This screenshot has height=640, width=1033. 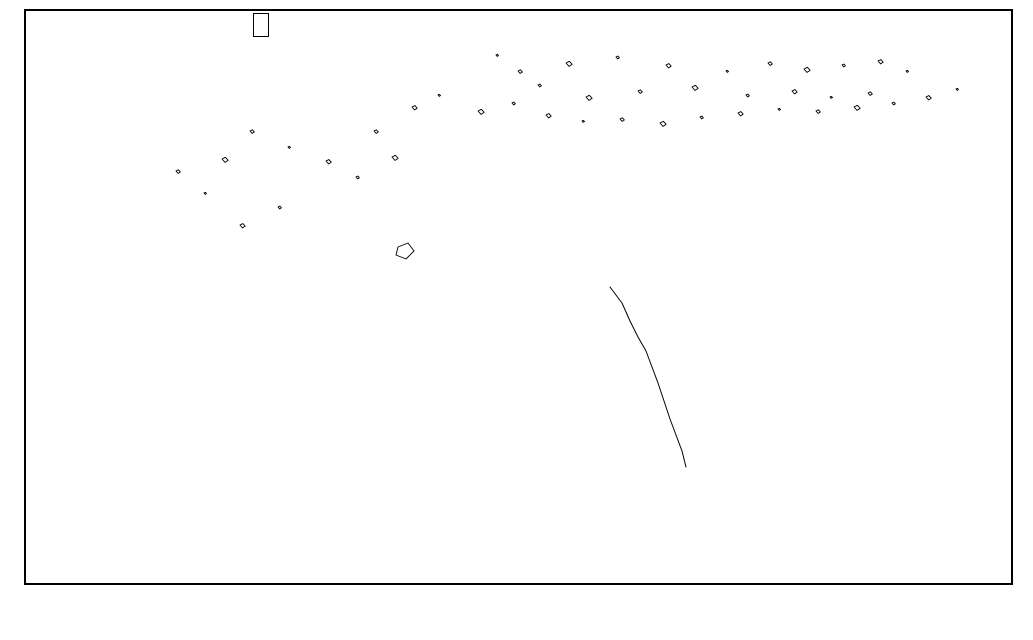 I want to click on colorbar-canvas, so click(x=516, y=612).